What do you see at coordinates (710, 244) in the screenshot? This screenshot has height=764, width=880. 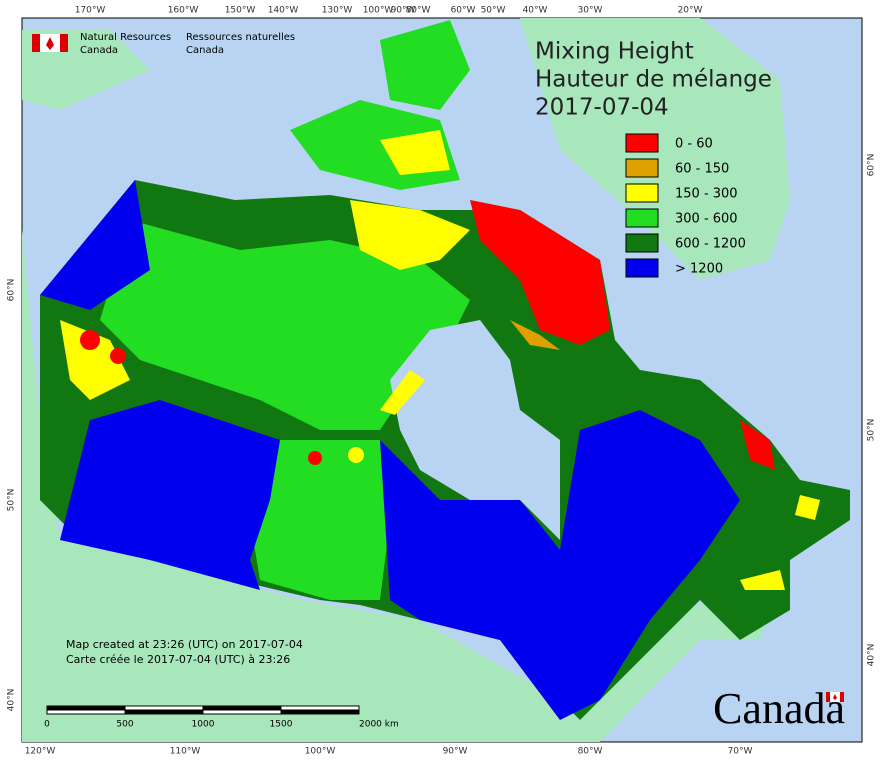 I see `legend-label: 600 - 1200` at bounding box center [710, 244].